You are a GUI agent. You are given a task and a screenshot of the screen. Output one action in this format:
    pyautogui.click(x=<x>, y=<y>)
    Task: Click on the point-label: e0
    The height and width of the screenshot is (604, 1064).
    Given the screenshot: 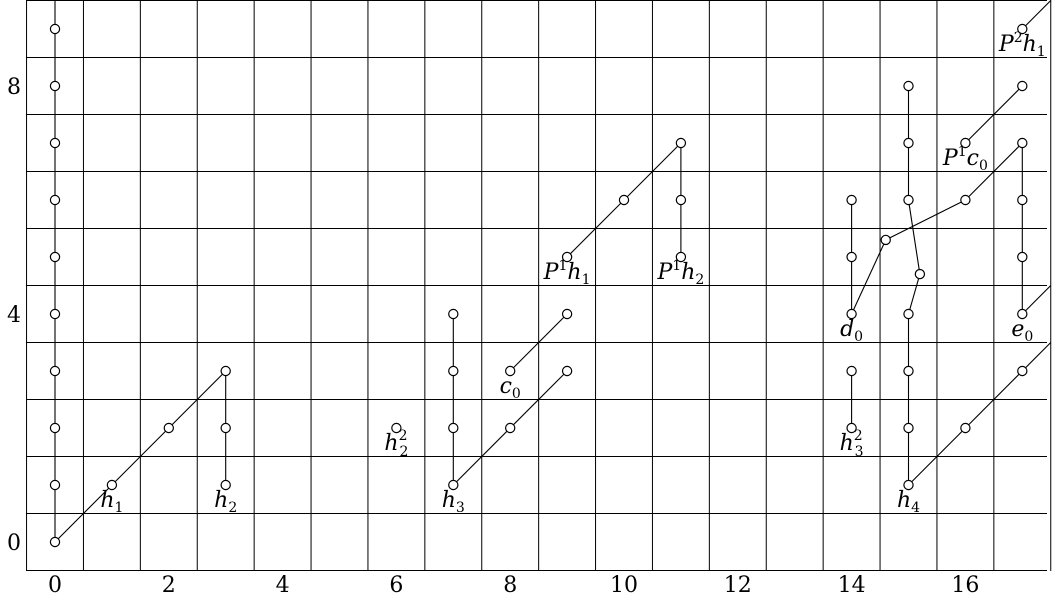 What is the action you would take?
    pyautogui.click(x=1022, y=331)
    